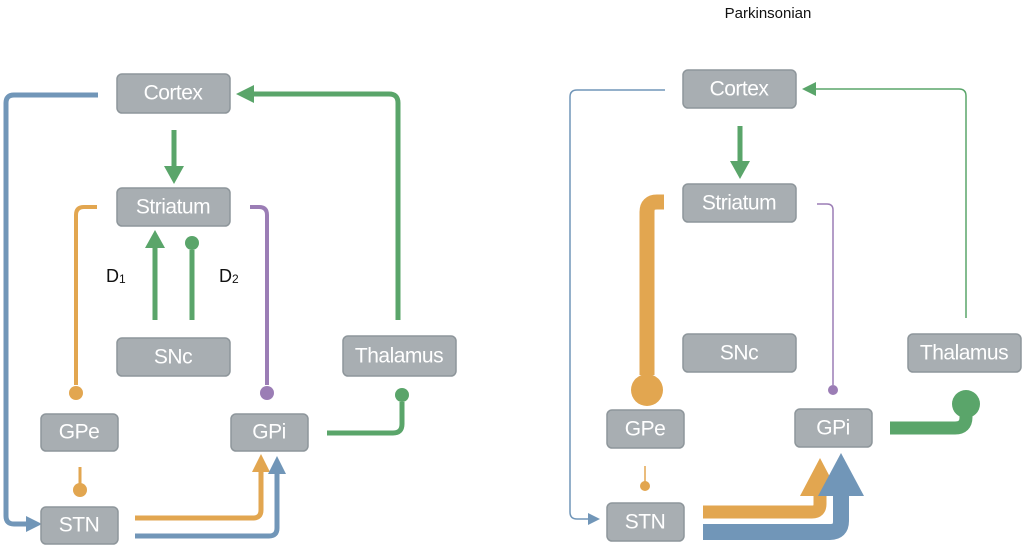 The height and width of the screenshot is (550, 1024). I want to click on stn-node: STN, so click(79, 525).